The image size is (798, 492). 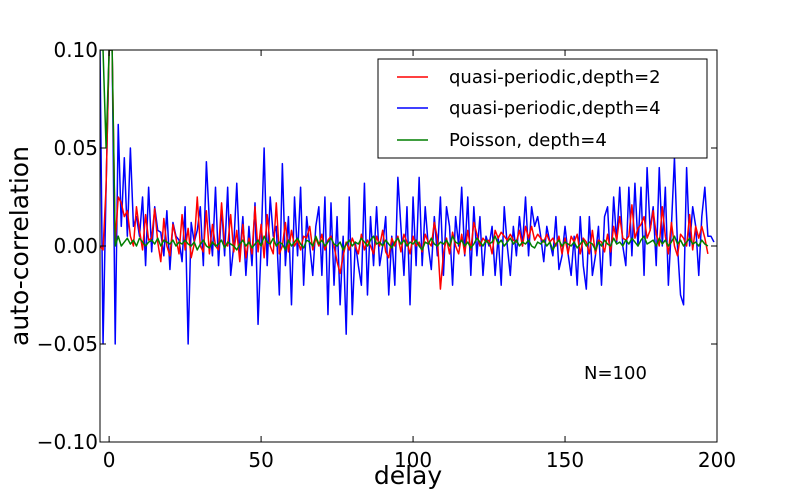 I want to click on legend-box, so click(x=542, y=108).